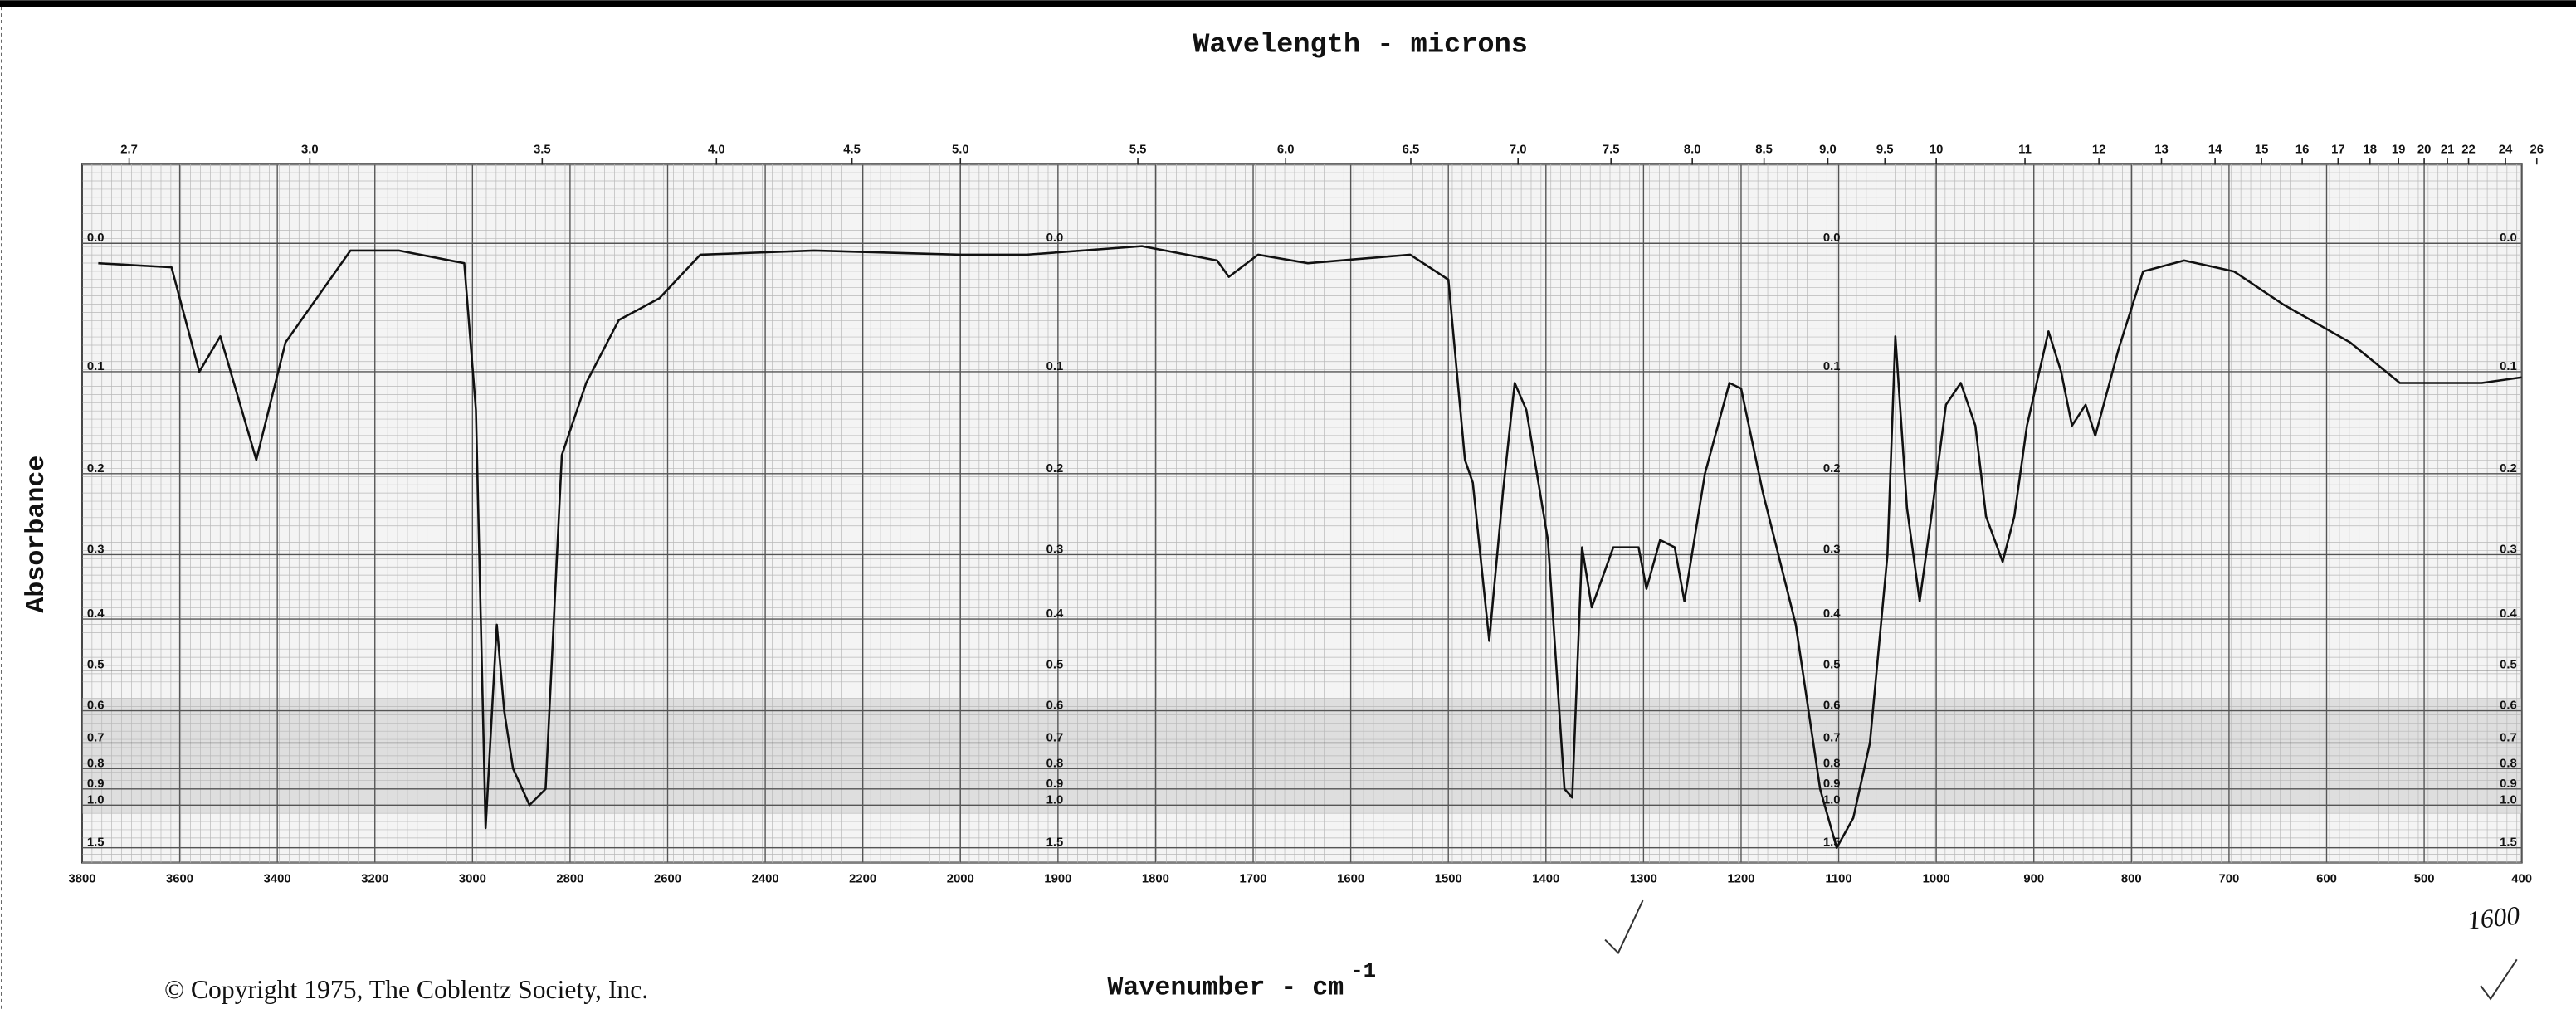 The image size is (2576, 1009). I want to click on x-tick-label: 2800, so click(570, 878).